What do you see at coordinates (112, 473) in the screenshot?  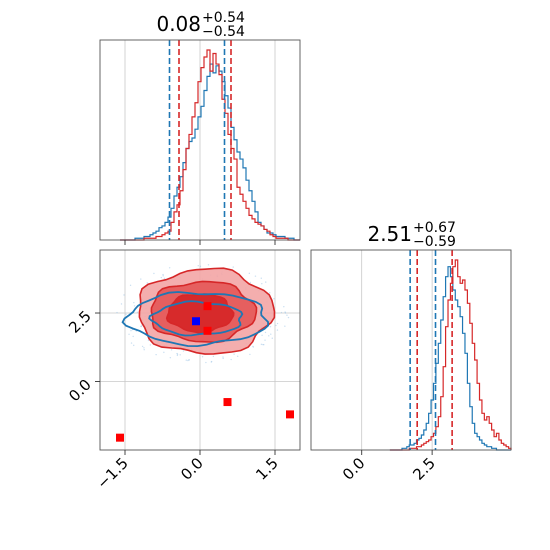 I see `joint-x-tick-label-0: −1.5` at bounding box center [112, 473].